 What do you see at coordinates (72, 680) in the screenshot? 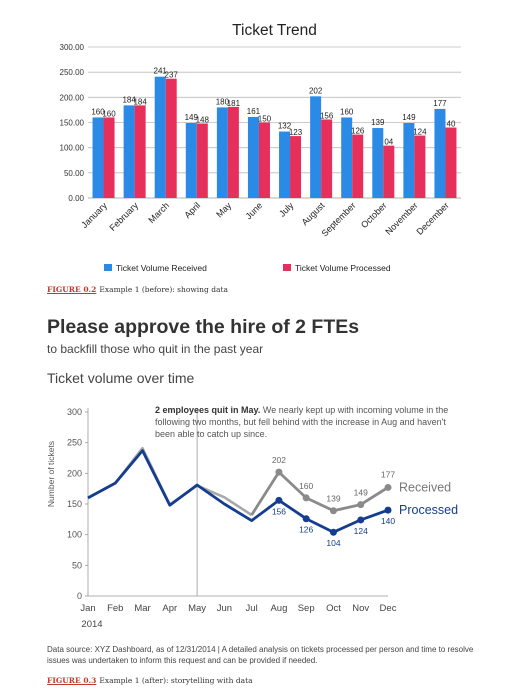
I see `figure-label-2: FIGURE 0.3` at bounding box center [72, 680].